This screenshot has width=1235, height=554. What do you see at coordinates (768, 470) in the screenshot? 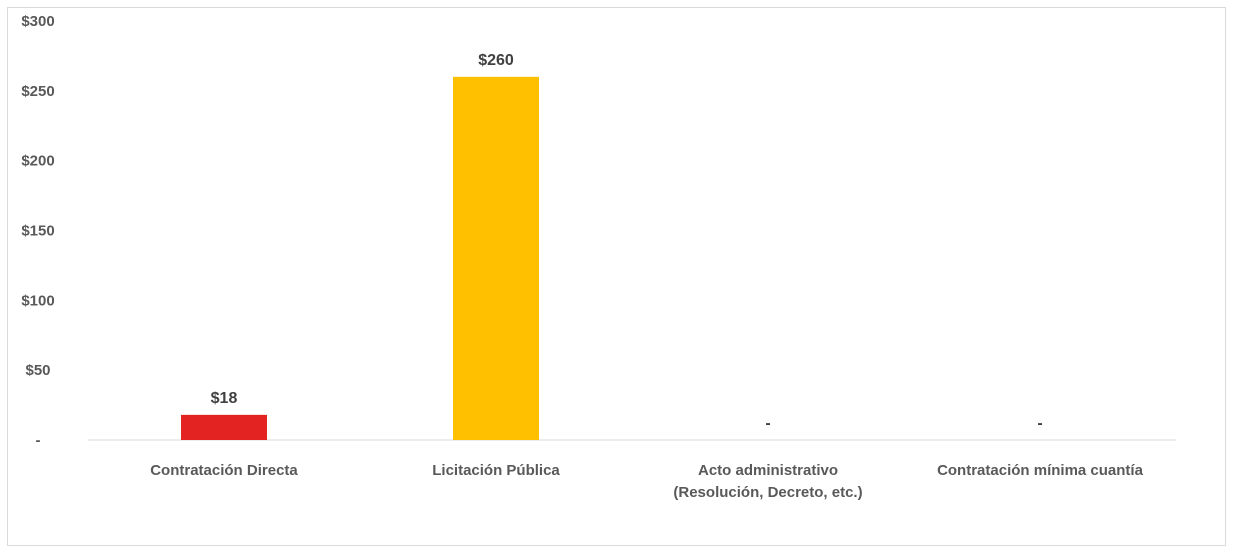
I see `x-tick-label: Acto administrativo` at bounding box center [768, 470].